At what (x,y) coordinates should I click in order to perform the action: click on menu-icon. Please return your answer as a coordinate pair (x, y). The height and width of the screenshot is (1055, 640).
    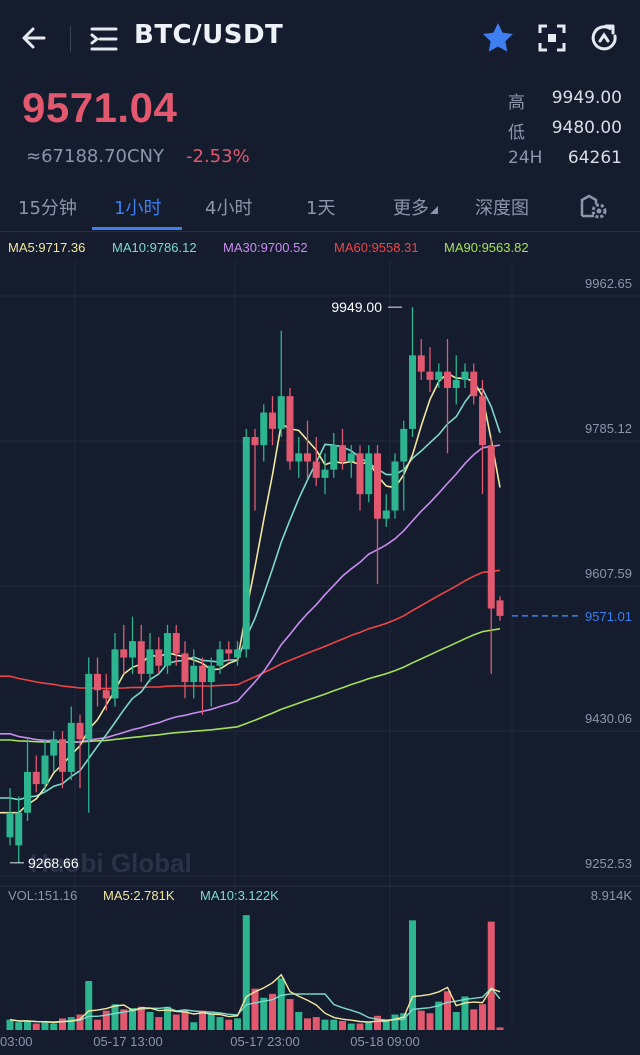
    Looking at the image, I should click on (104, 39).